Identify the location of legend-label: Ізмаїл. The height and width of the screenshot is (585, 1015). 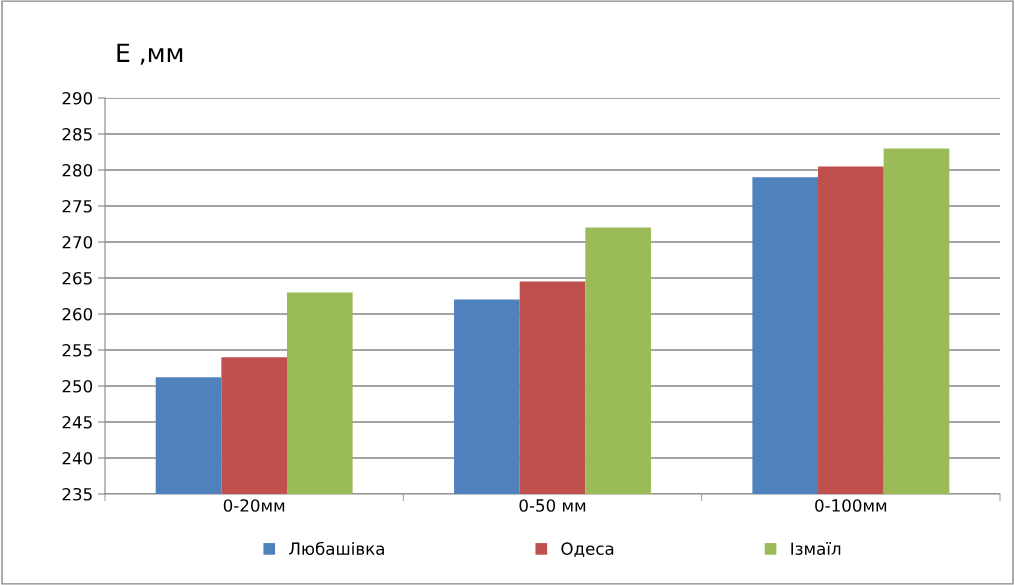
(816, 548).